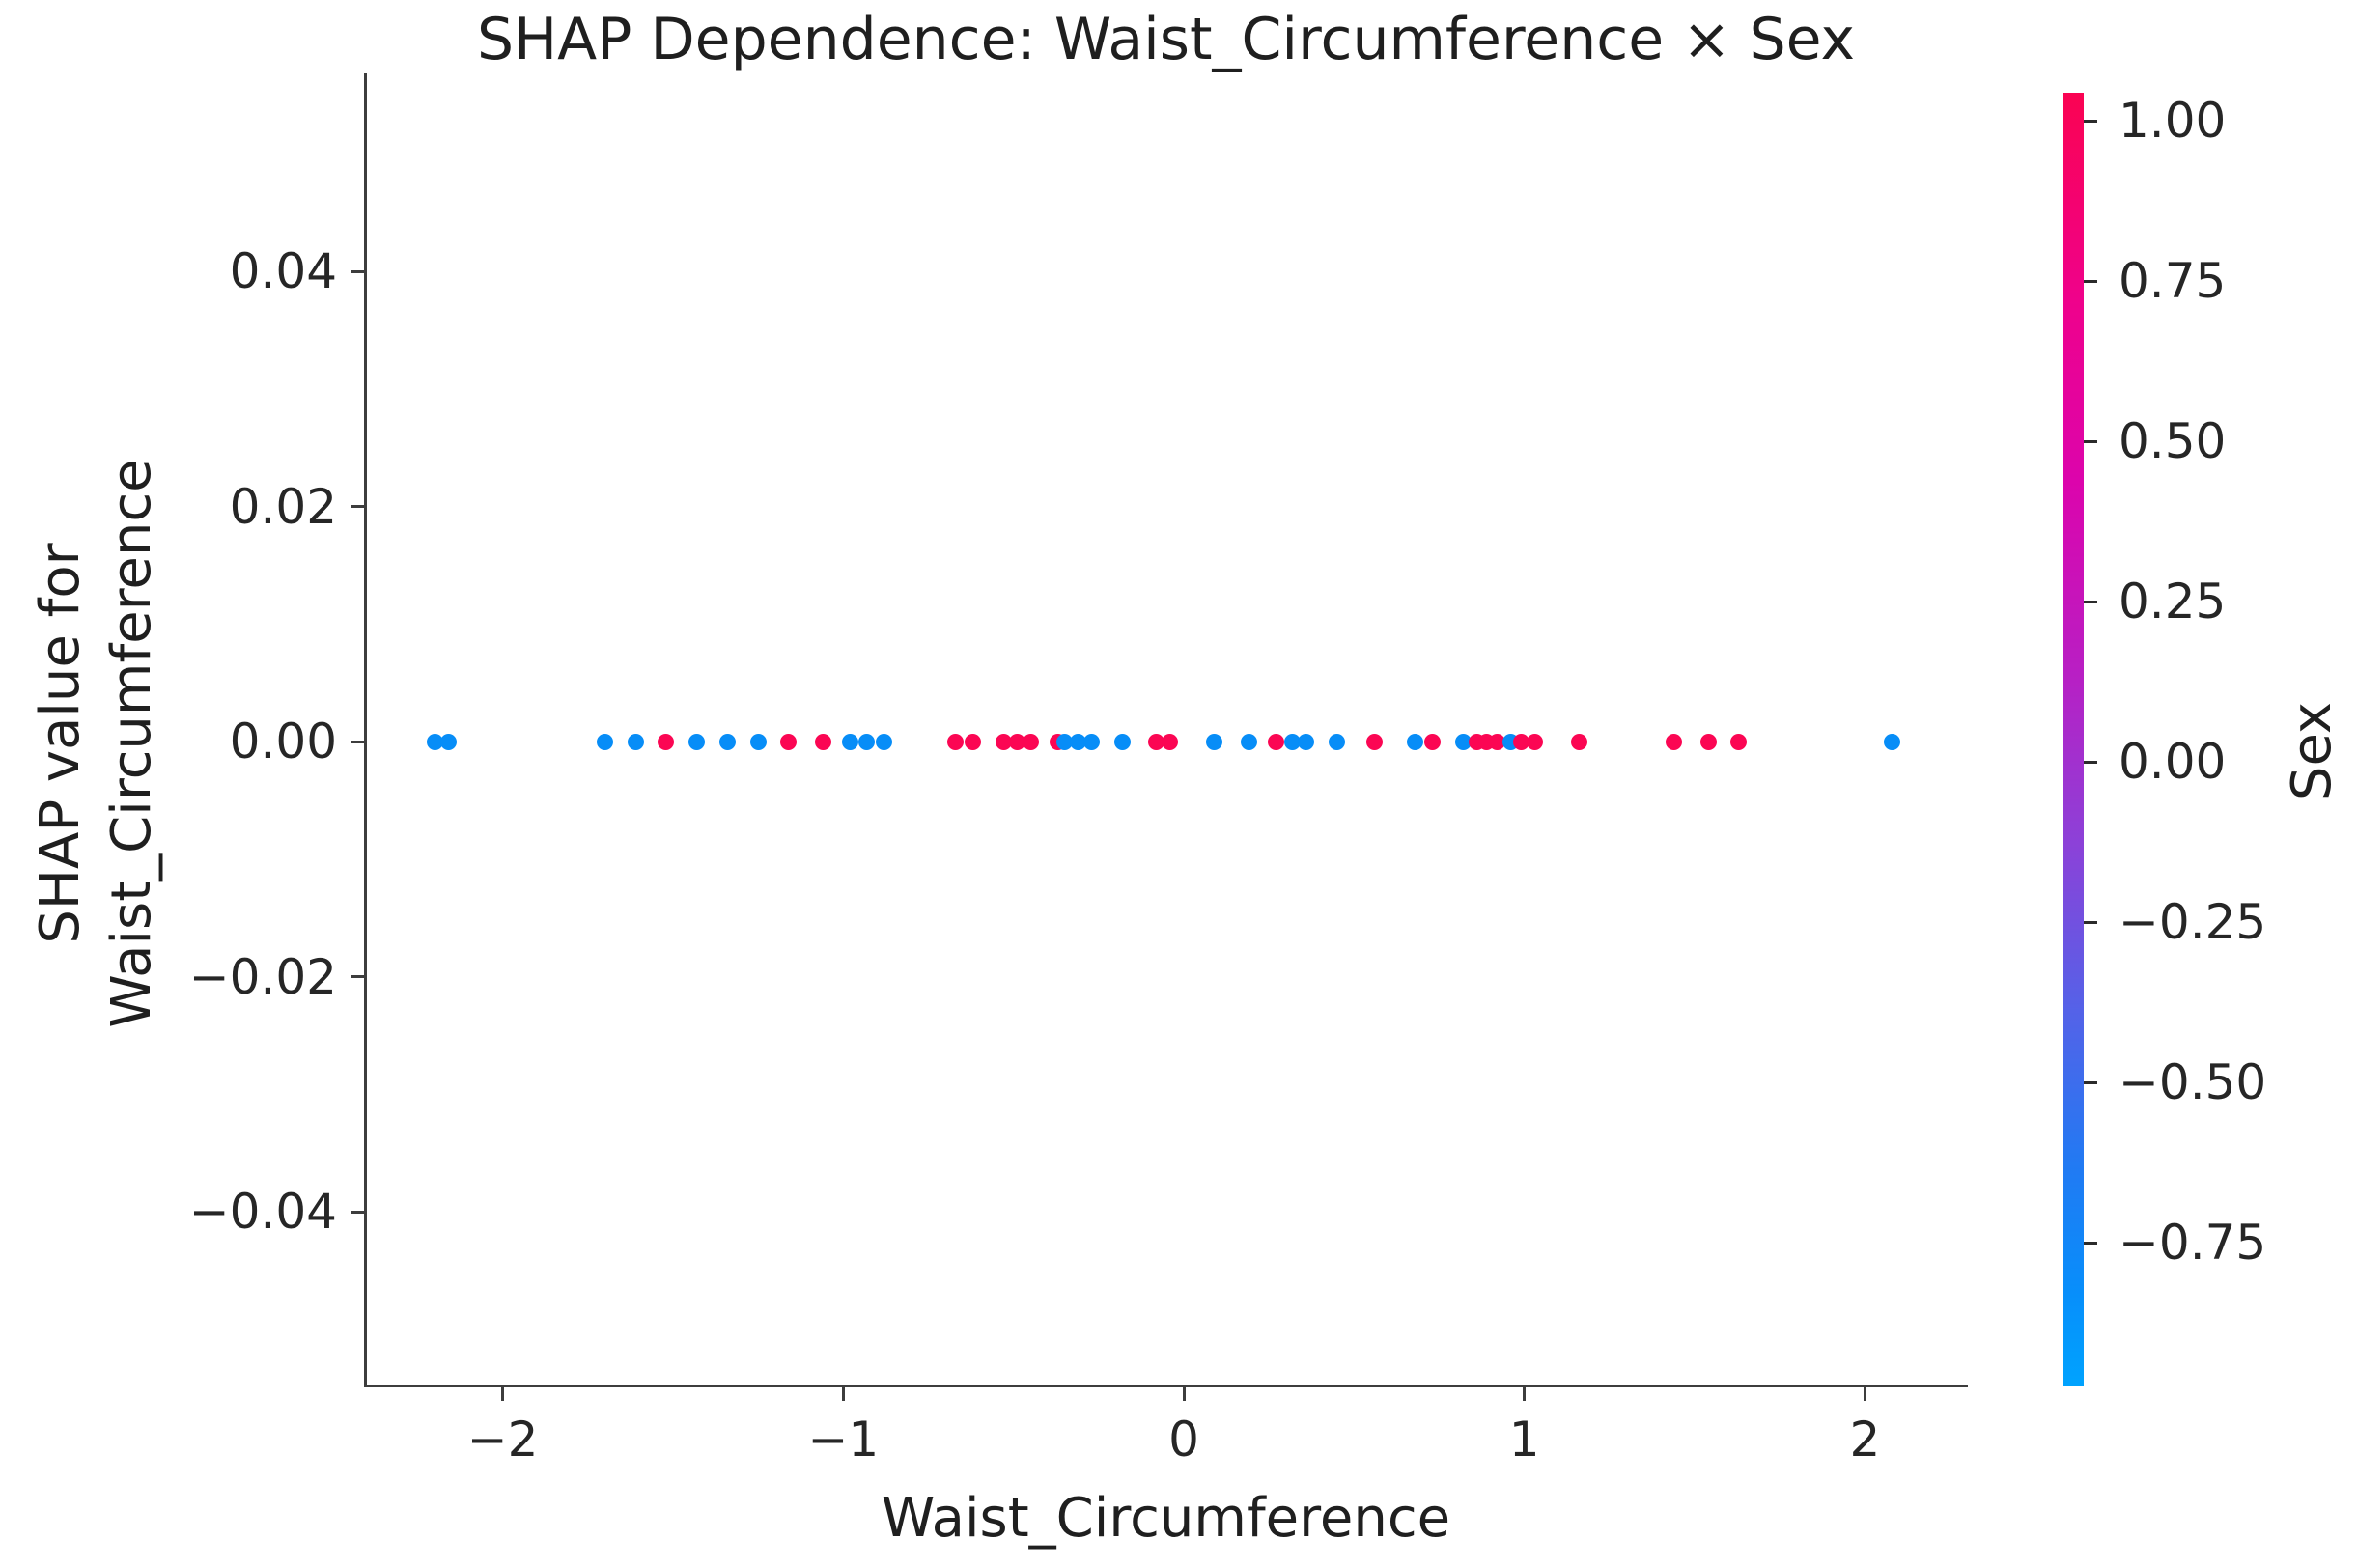  I want to click on y-axis-label: SHAP value for Waist_Circumference, so click(96, 743).